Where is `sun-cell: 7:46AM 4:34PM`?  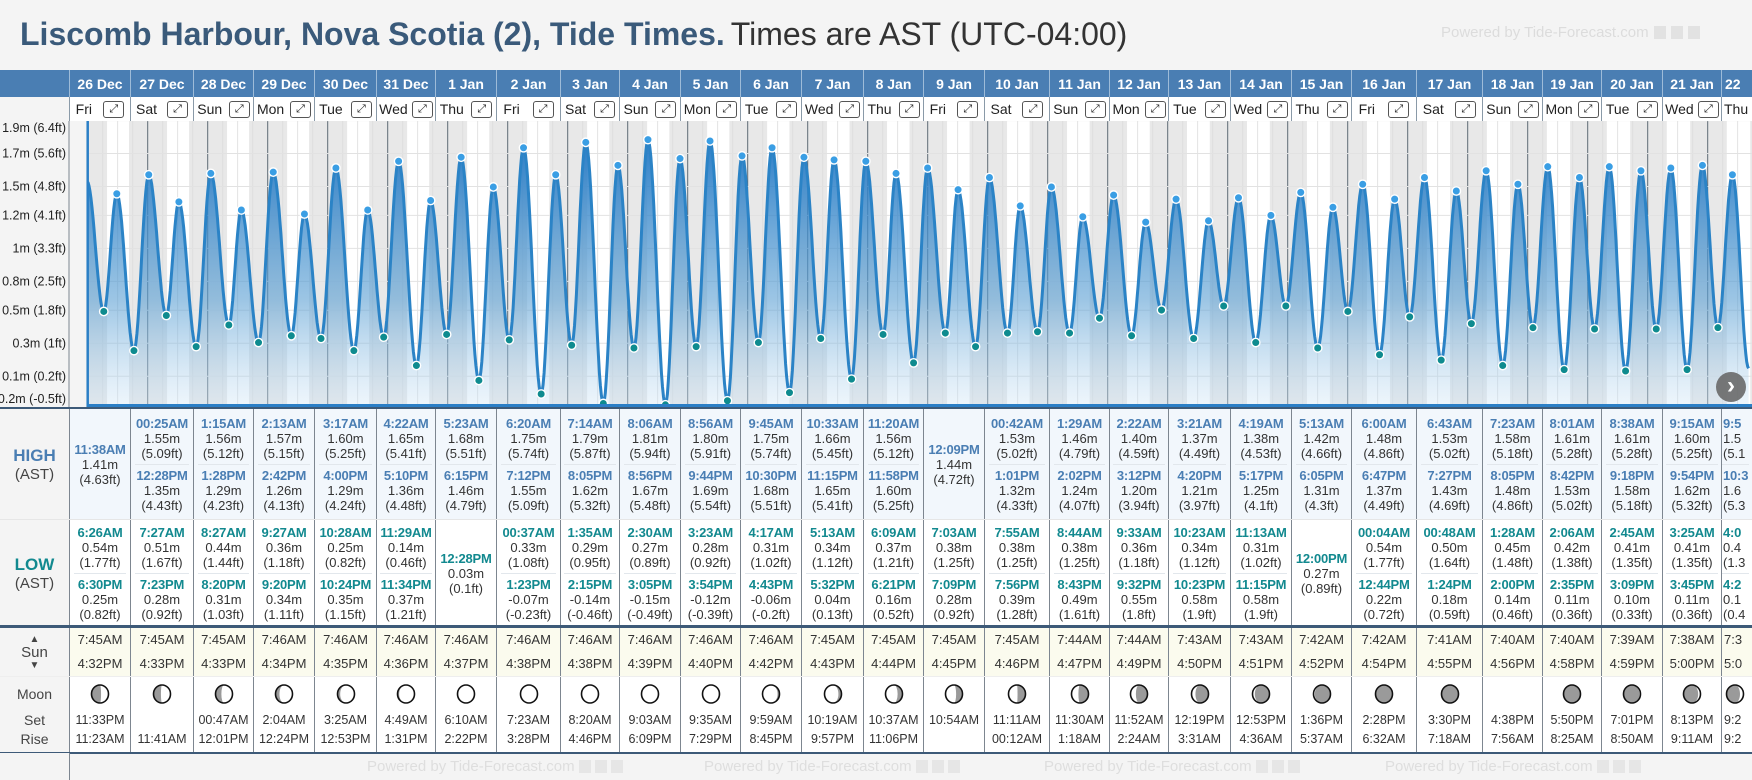 sun-cell: 7:46AM 4:34PM is located at coordinates (283, 652).